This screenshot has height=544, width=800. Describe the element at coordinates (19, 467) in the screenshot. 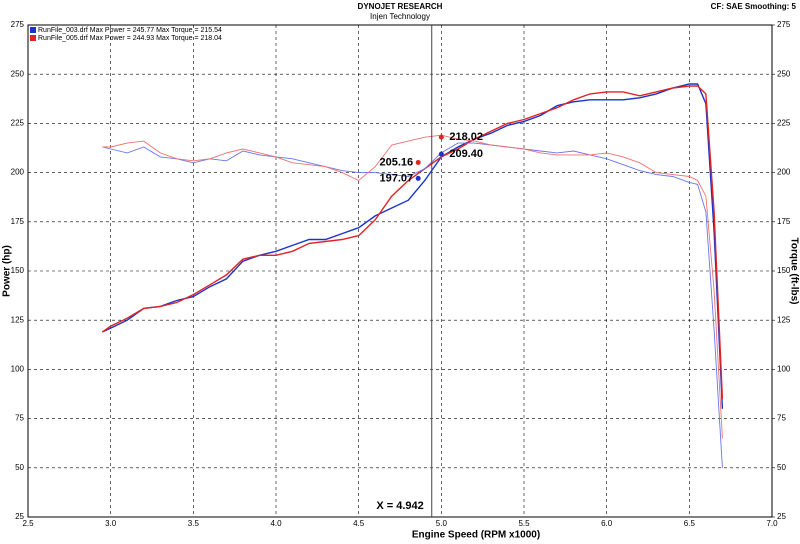

I see `y-tick-label: 50` at that location.